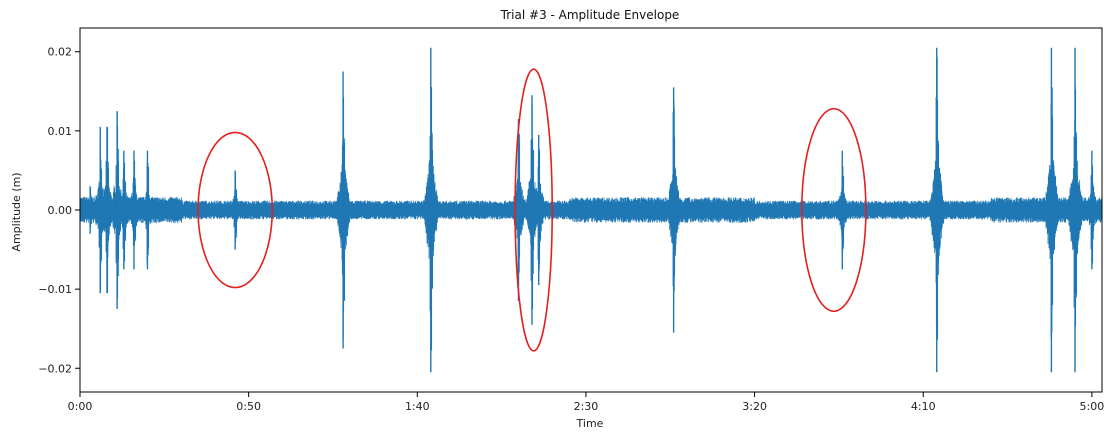 Image resolution: width=1104 pixels, height=434 pixels. I want to click on x-tick-label: 3:20, so click(754, 406).